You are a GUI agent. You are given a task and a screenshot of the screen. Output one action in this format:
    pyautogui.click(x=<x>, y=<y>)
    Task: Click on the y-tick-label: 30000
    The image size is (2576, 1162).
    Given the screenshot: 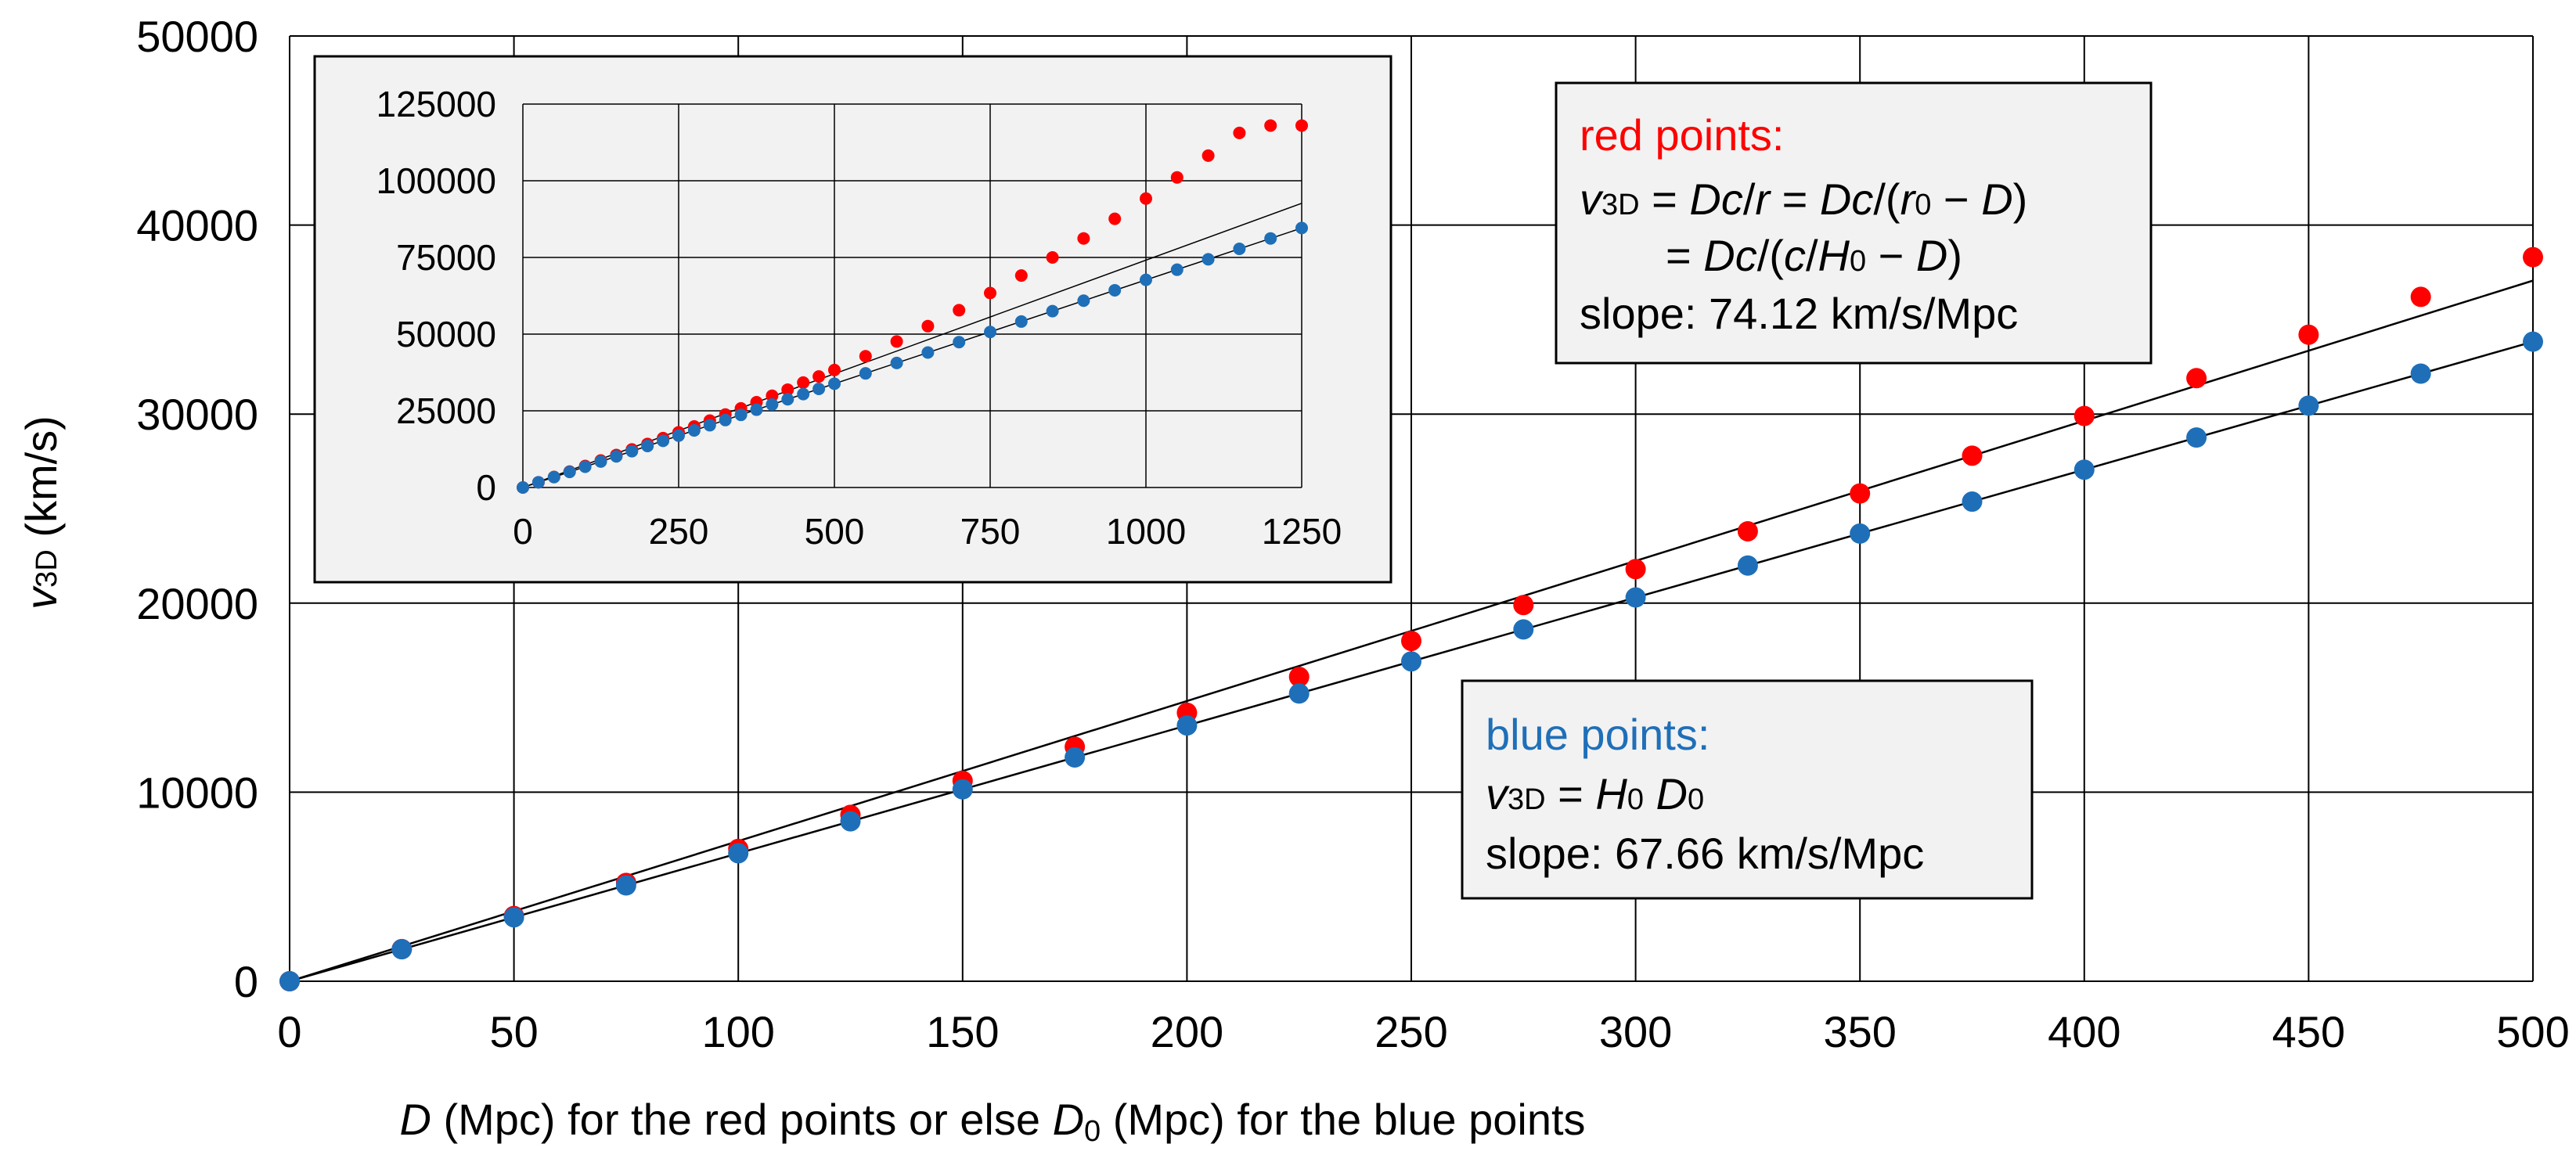 What is the action you would take?
    pyautogui.click(x=197, y=414)
    